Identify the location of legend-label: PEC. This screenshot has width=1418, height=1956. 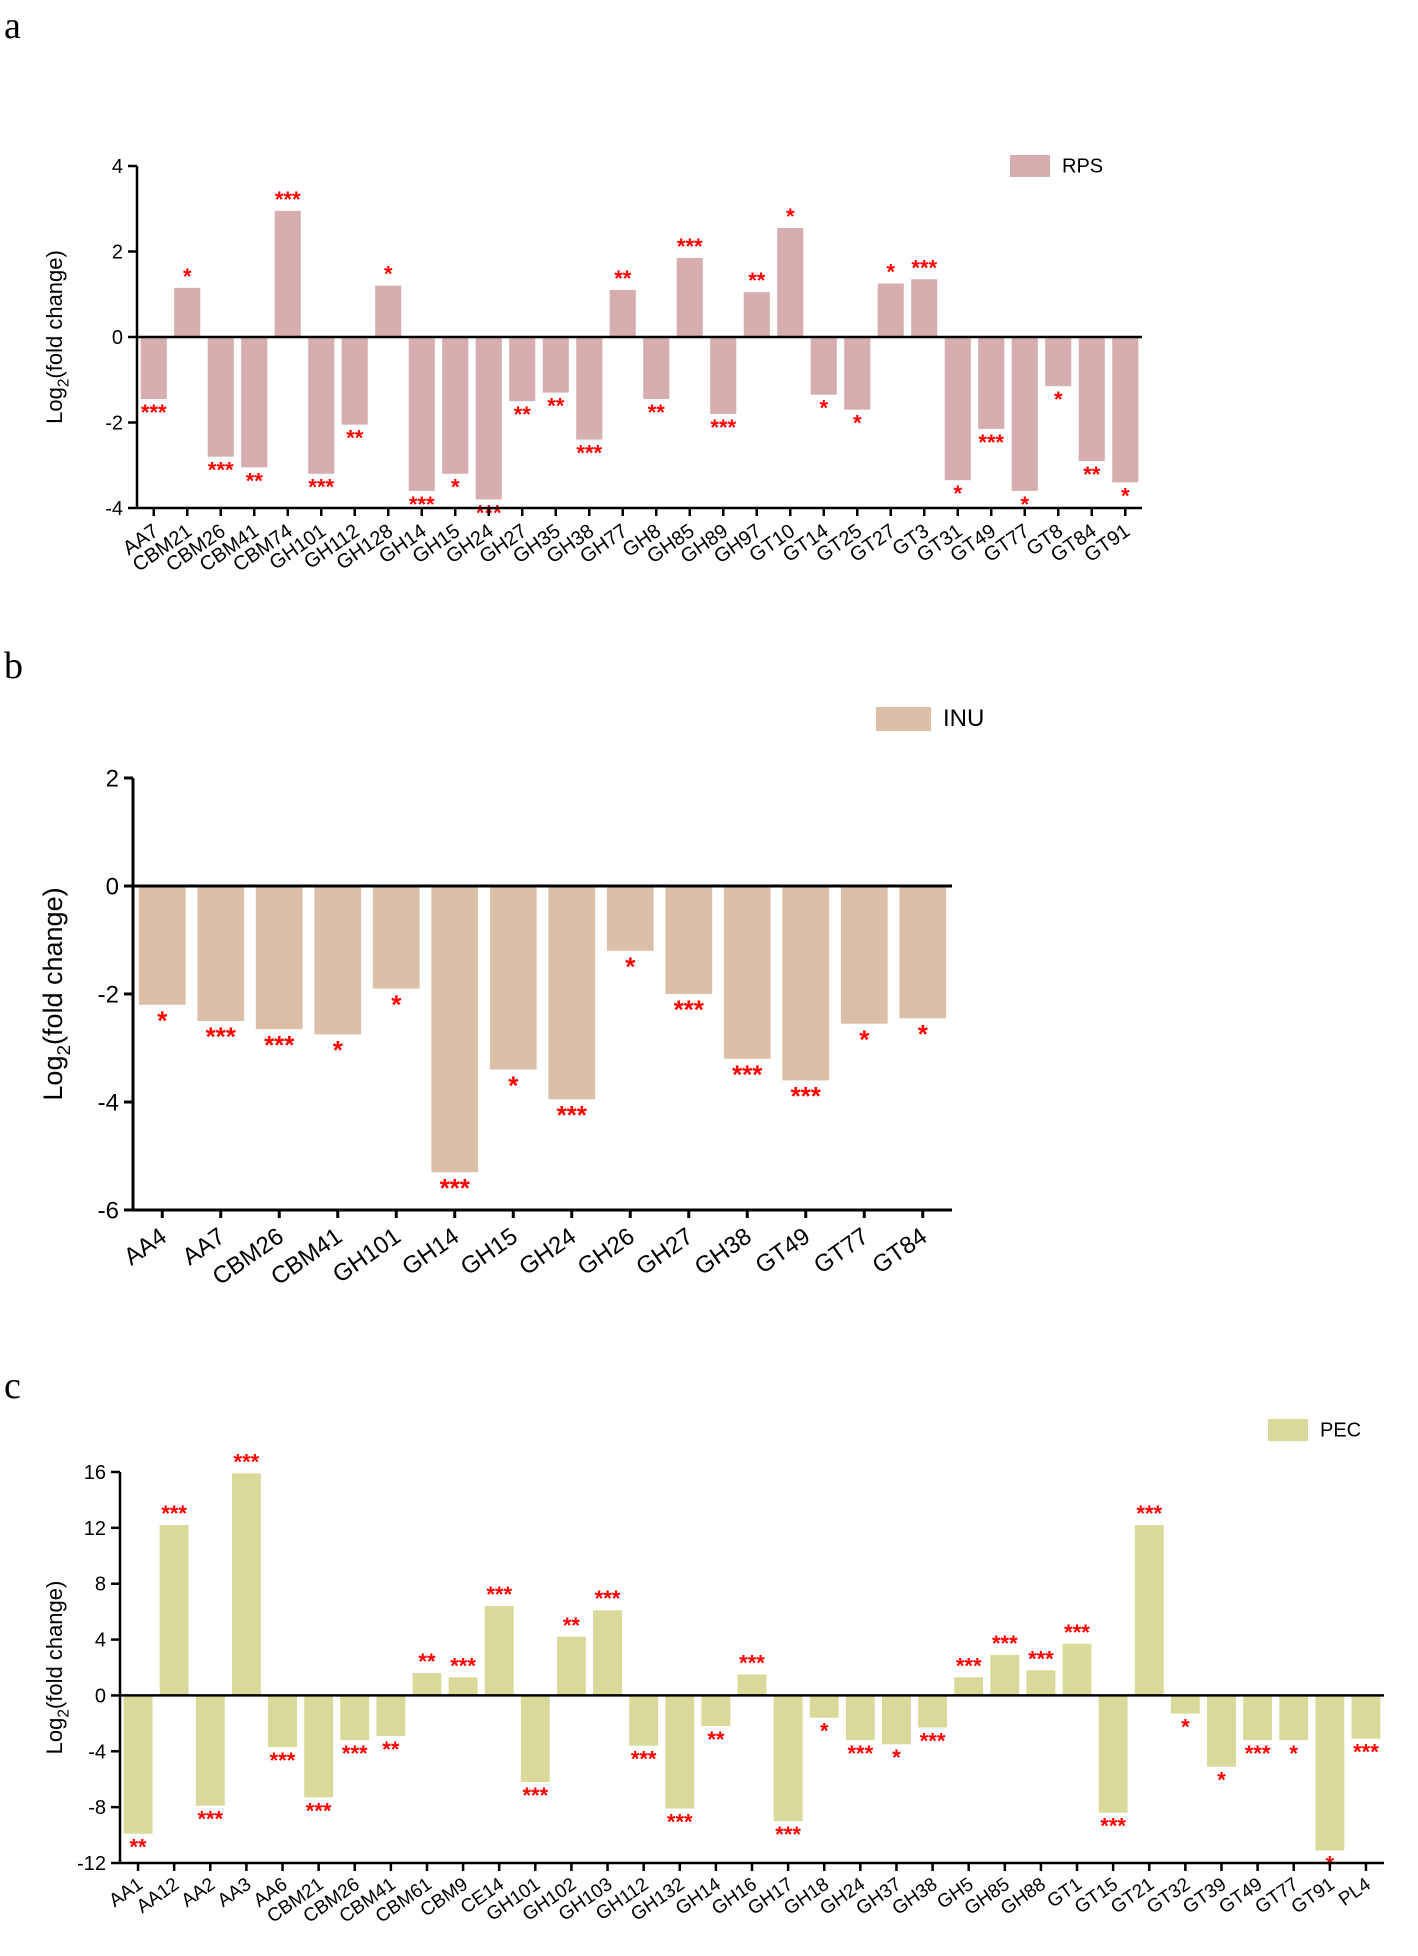
(1340, 1431).